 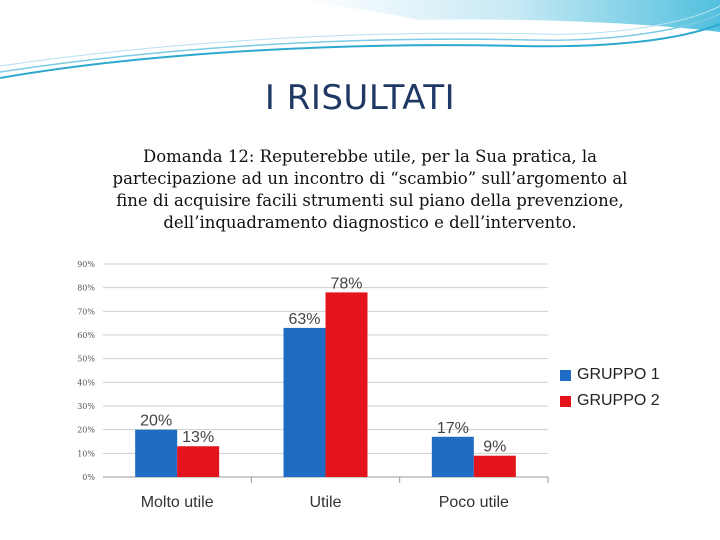 I want to click on bar-value-label: 20%, so click(x=156, y=421).